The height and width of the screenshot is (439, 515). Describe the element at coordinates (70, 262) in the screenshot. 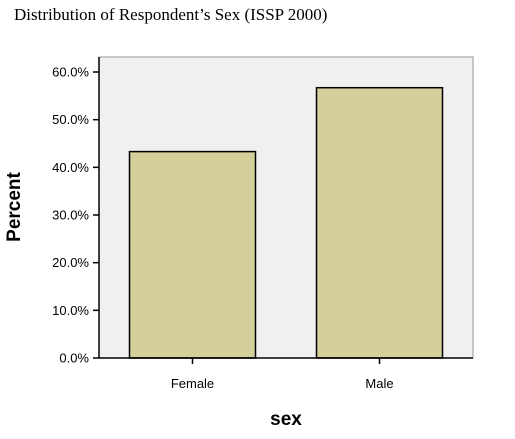

I see `y-tick-label: 20.0%` at that location.